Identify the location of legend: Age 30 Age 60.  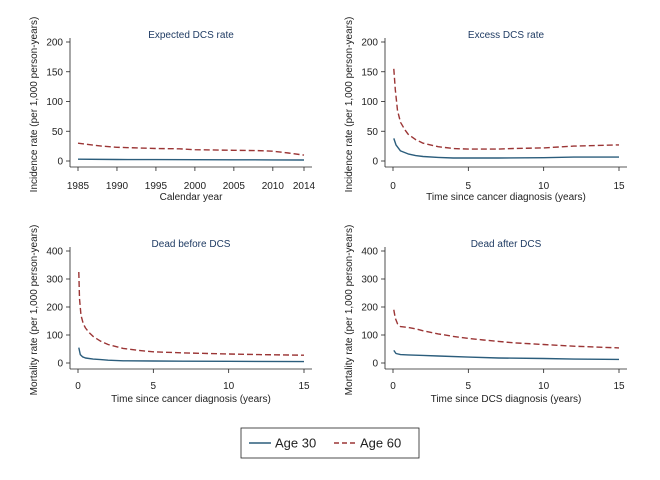
(330, 443).